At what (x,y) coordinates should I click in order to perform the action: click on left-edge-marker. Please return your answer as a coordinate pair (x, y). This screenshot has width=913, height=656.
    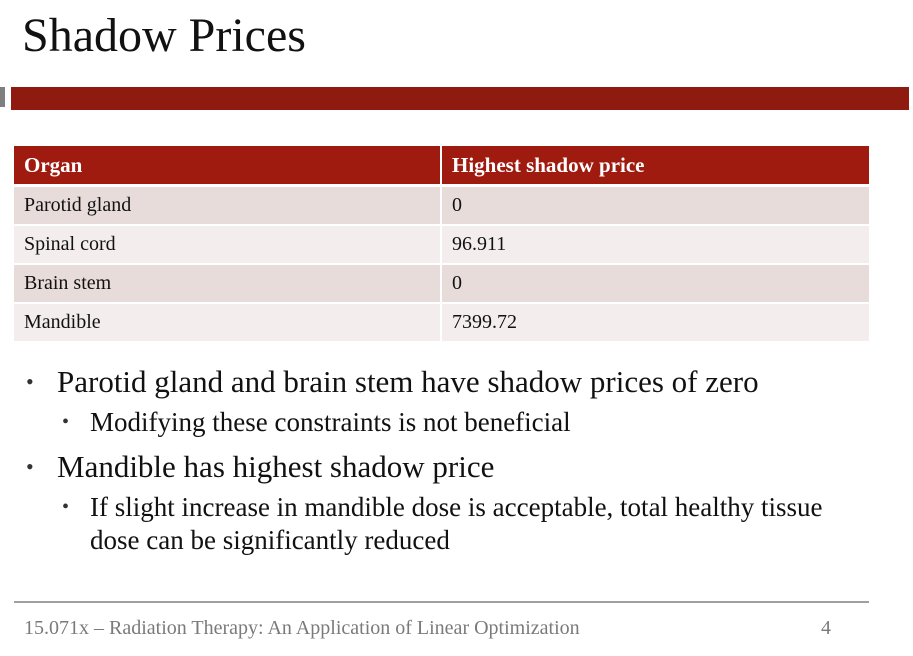
    Looking at the image, I should click on (2, 97).